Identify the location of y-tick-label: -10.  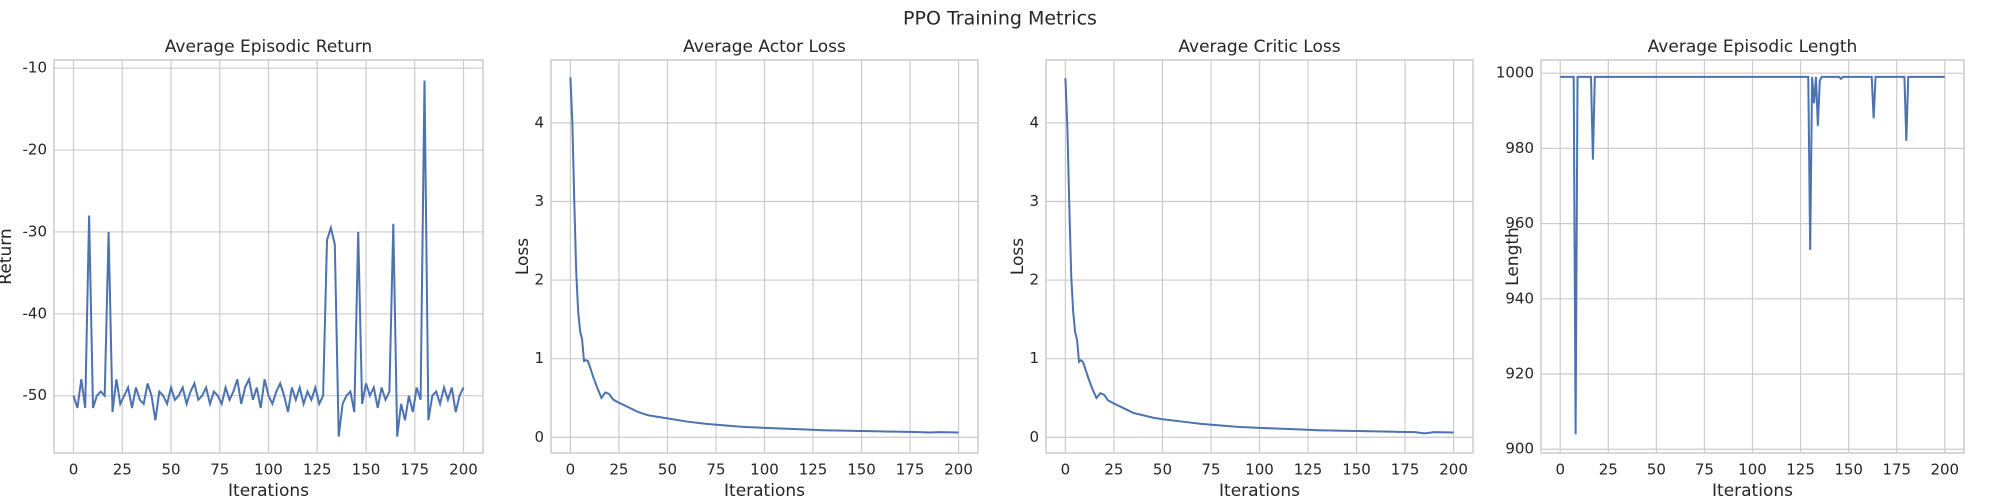
(35, 68).